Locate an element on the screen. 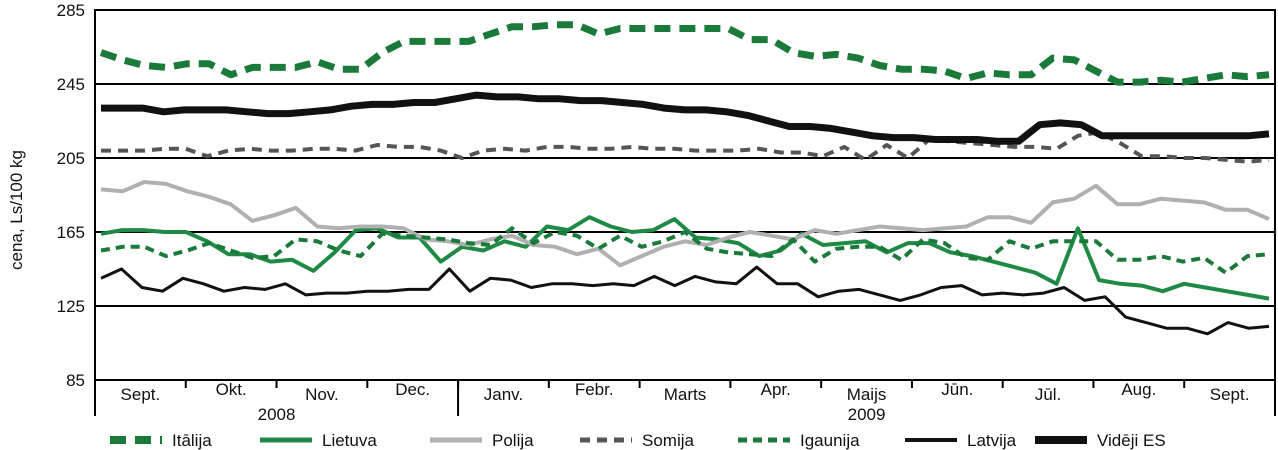 This screenshot has height=450, width=1278. x-tick-label: Janv. is located at coordinates (503, 394).